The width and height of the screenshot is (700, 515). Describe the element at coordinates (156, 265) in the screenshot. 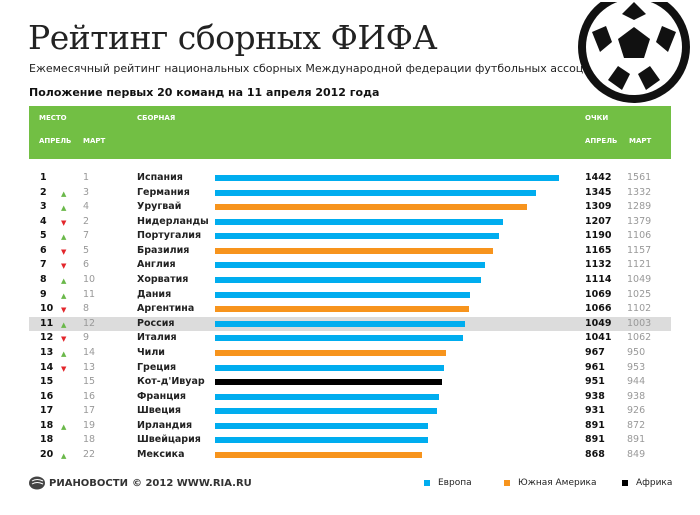

I see `team-name: Англия` at that location.